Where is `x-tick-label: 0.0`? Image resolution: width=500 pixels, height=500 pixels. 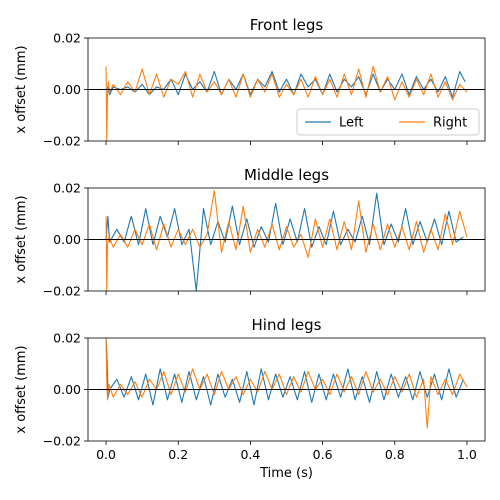 x-tick-label: 0.0 is located at coordinates (106, 454).